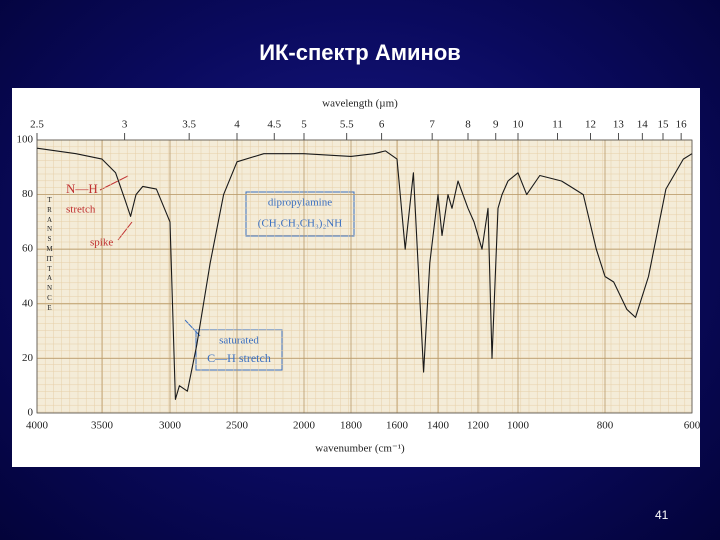  Describe the element at coordinates (102, 426) in the screenshot. I see `x-tick-label: 3500` at that location.